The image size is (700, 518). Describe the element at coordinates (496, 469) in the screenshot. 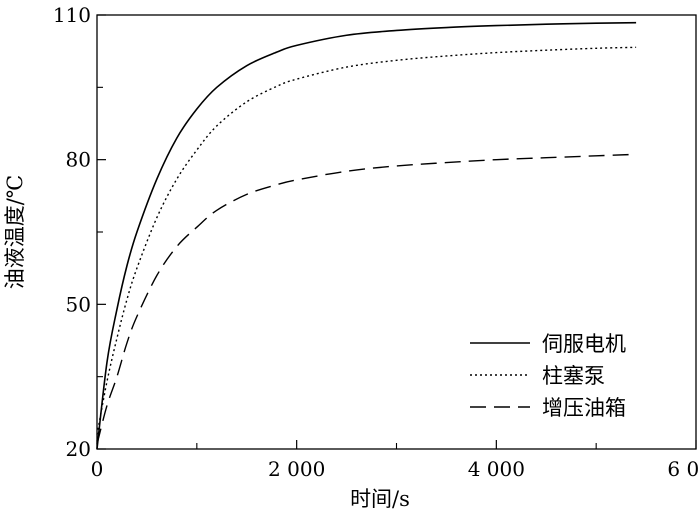

I see `x-tick-label-3: 4 000` at that location.